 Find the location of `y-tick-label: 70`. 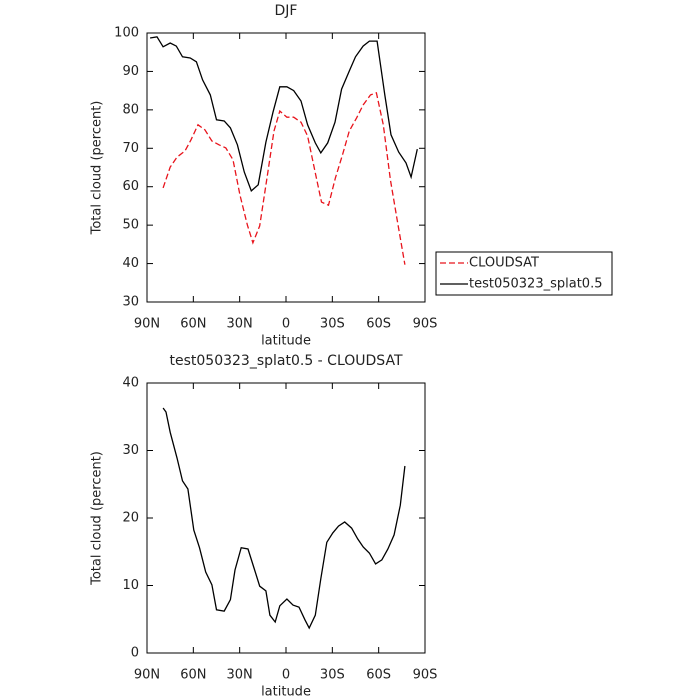

y-tick-label: 70 is located at coordinates (130, 148).